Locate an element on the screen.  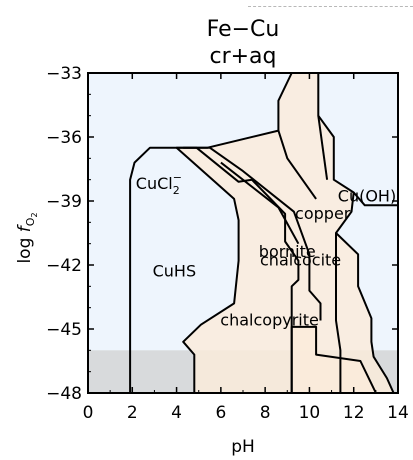
field-label-2: chalcocite is located at coordinates (300, 260).